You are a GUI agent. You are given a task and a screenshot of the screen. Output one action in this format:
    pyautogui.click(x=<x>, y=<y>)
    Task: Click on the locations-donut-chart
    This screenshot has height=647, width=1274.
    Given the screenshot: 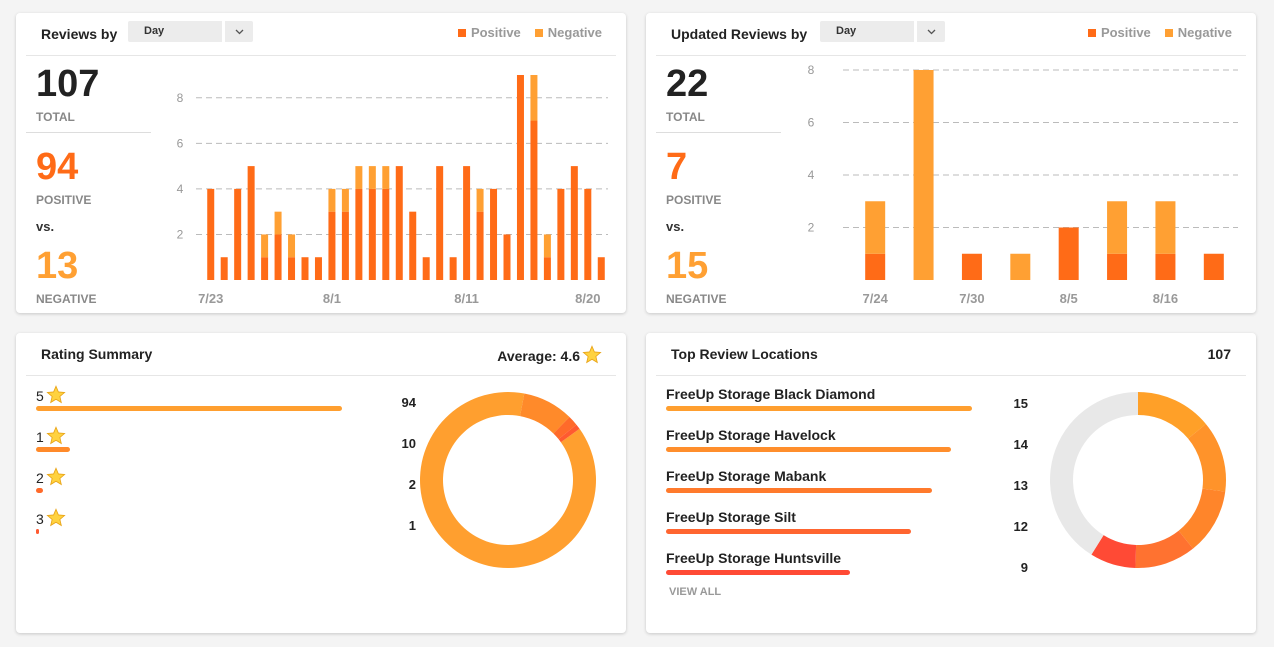 What is the action you would take?
    pyautogui.click(x=1138, y=480)
    